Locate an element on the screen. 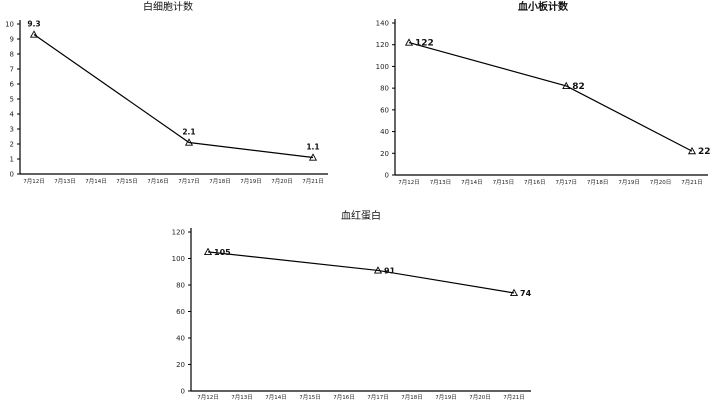  hgb-x-tick-label: 7月19日 is located at coordinates (446, 397).